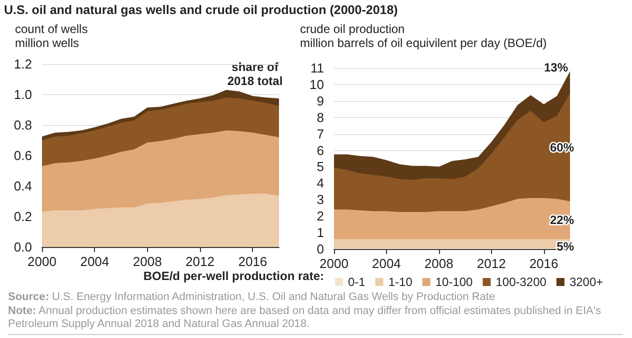  Describe the element at coordinates (51, 29) in the screenshot. I see `chart-subtitle: count of wells` at that location.